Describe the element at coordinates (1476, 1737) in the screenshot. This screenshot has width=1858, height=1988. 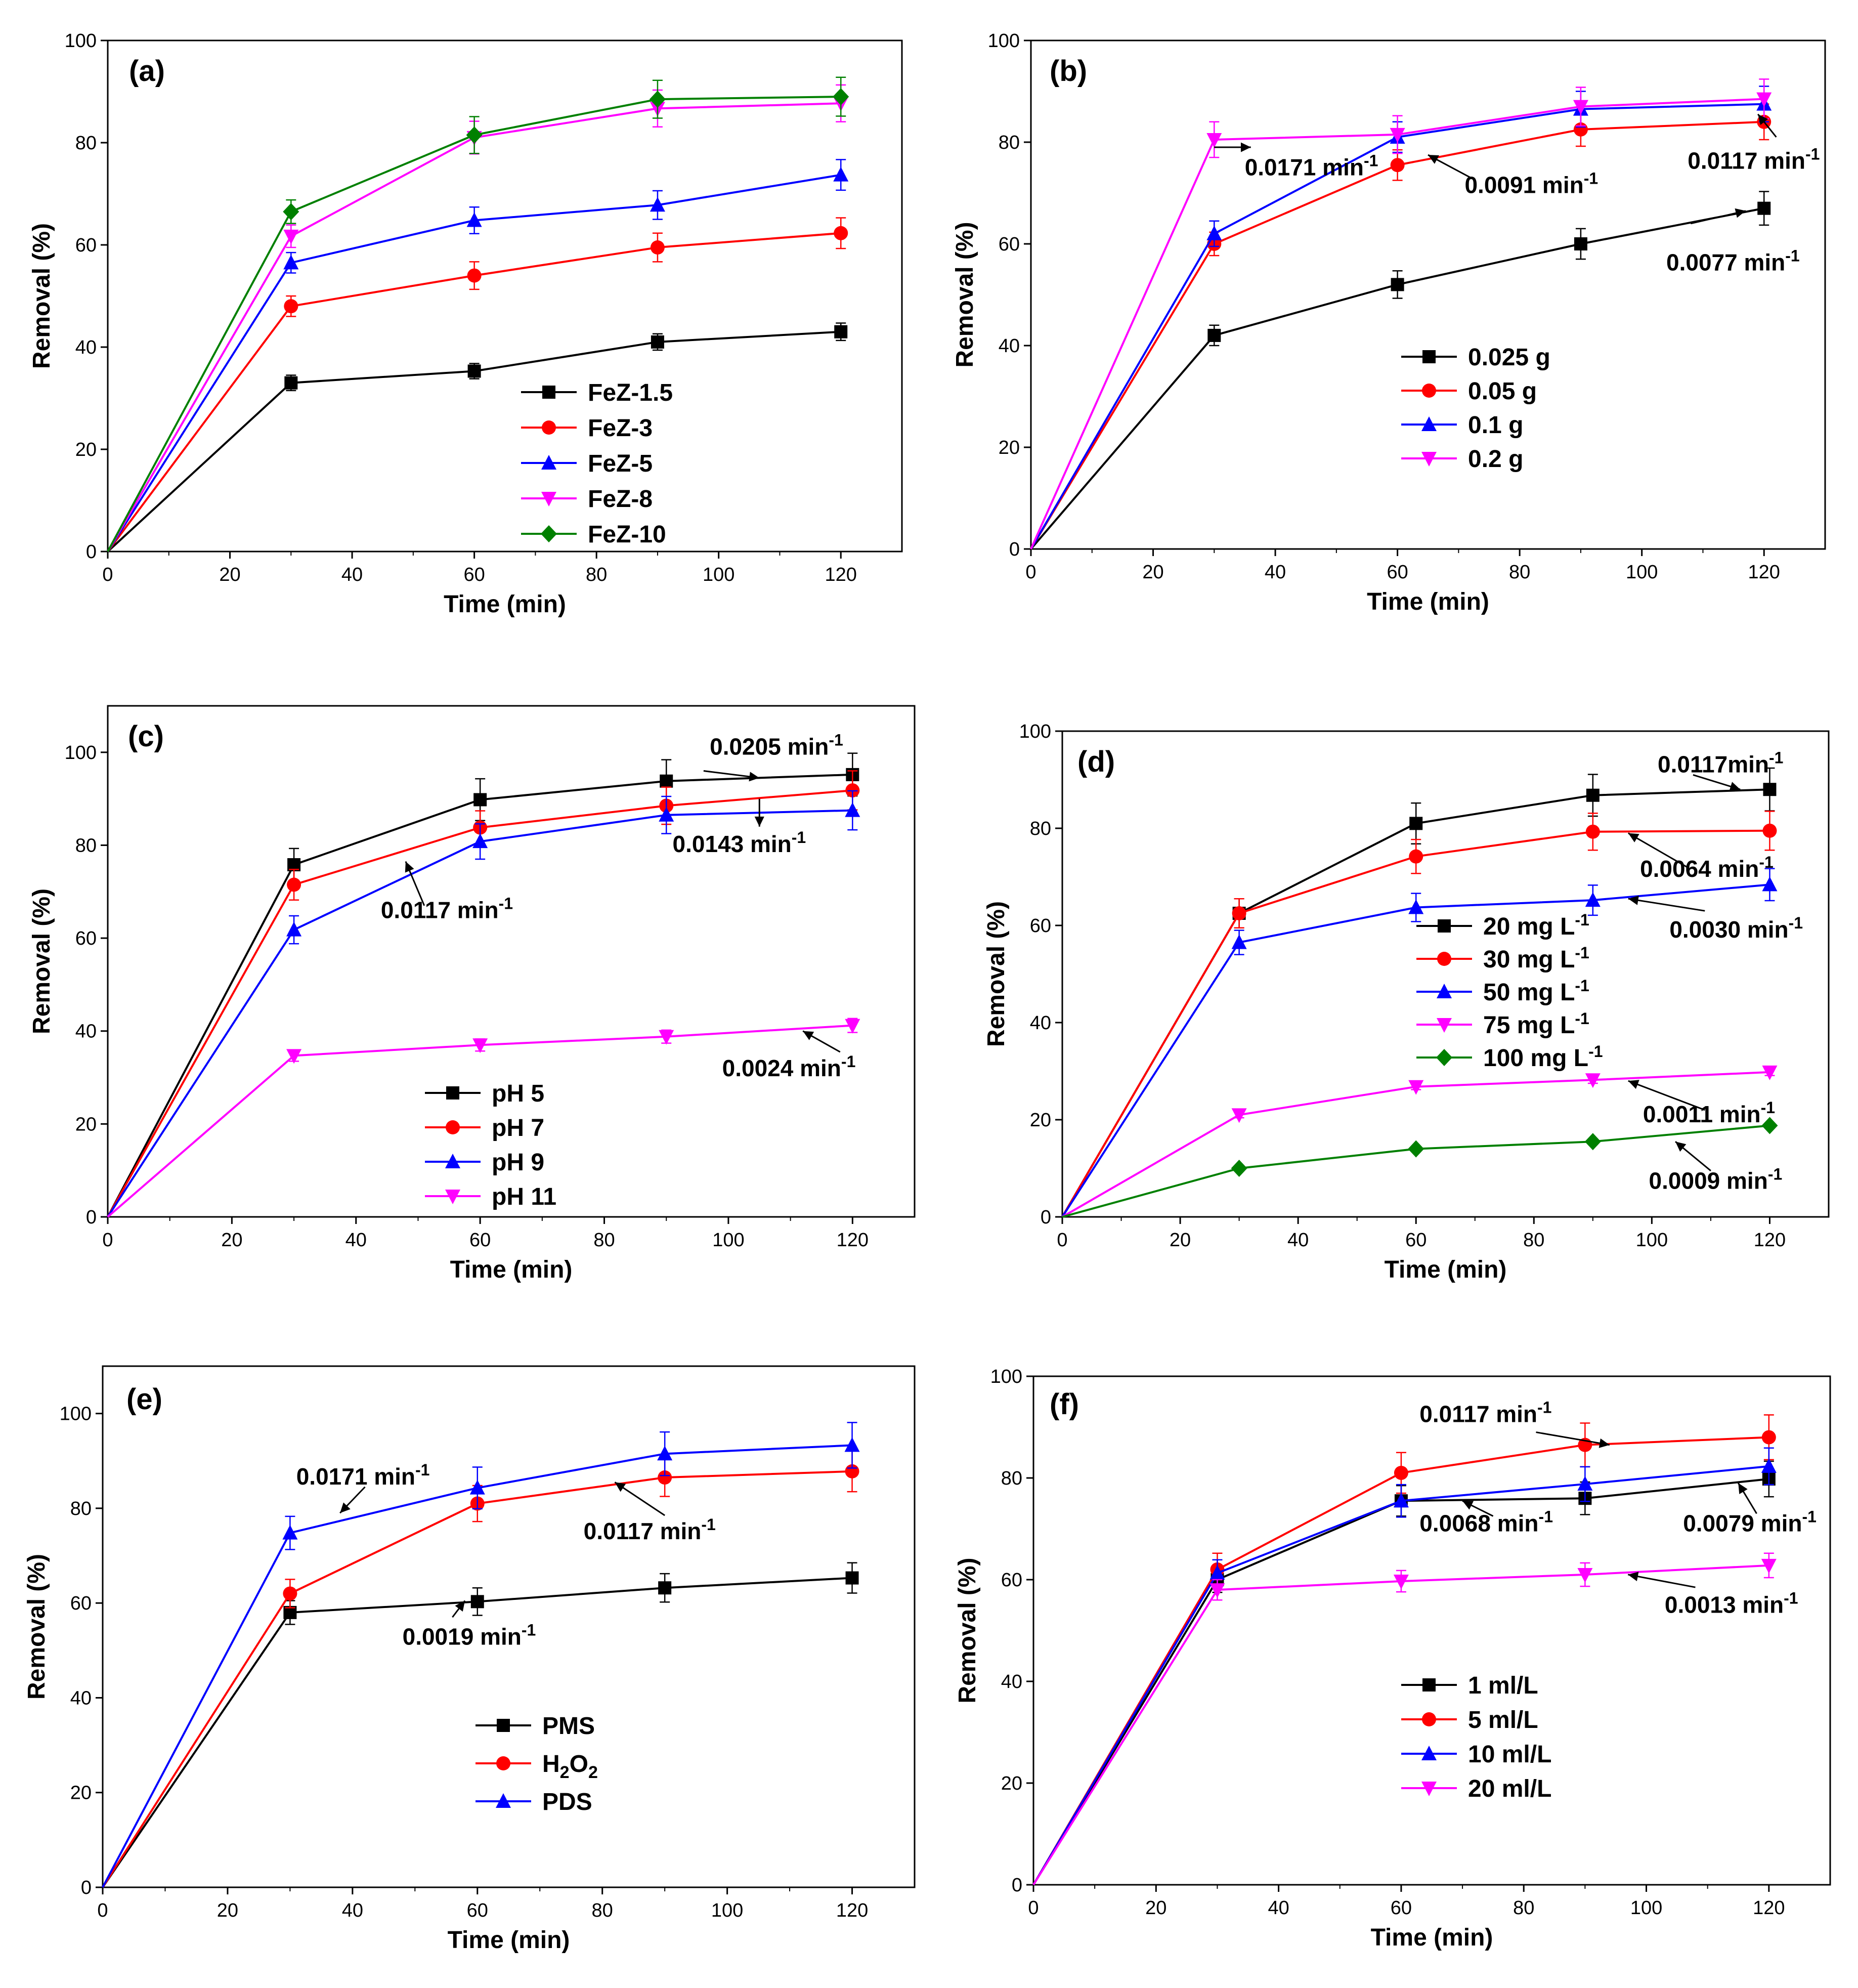
I see `legend: 1 ml/L 5 ml/L 10 ml/L 20 ml/L` at that location.